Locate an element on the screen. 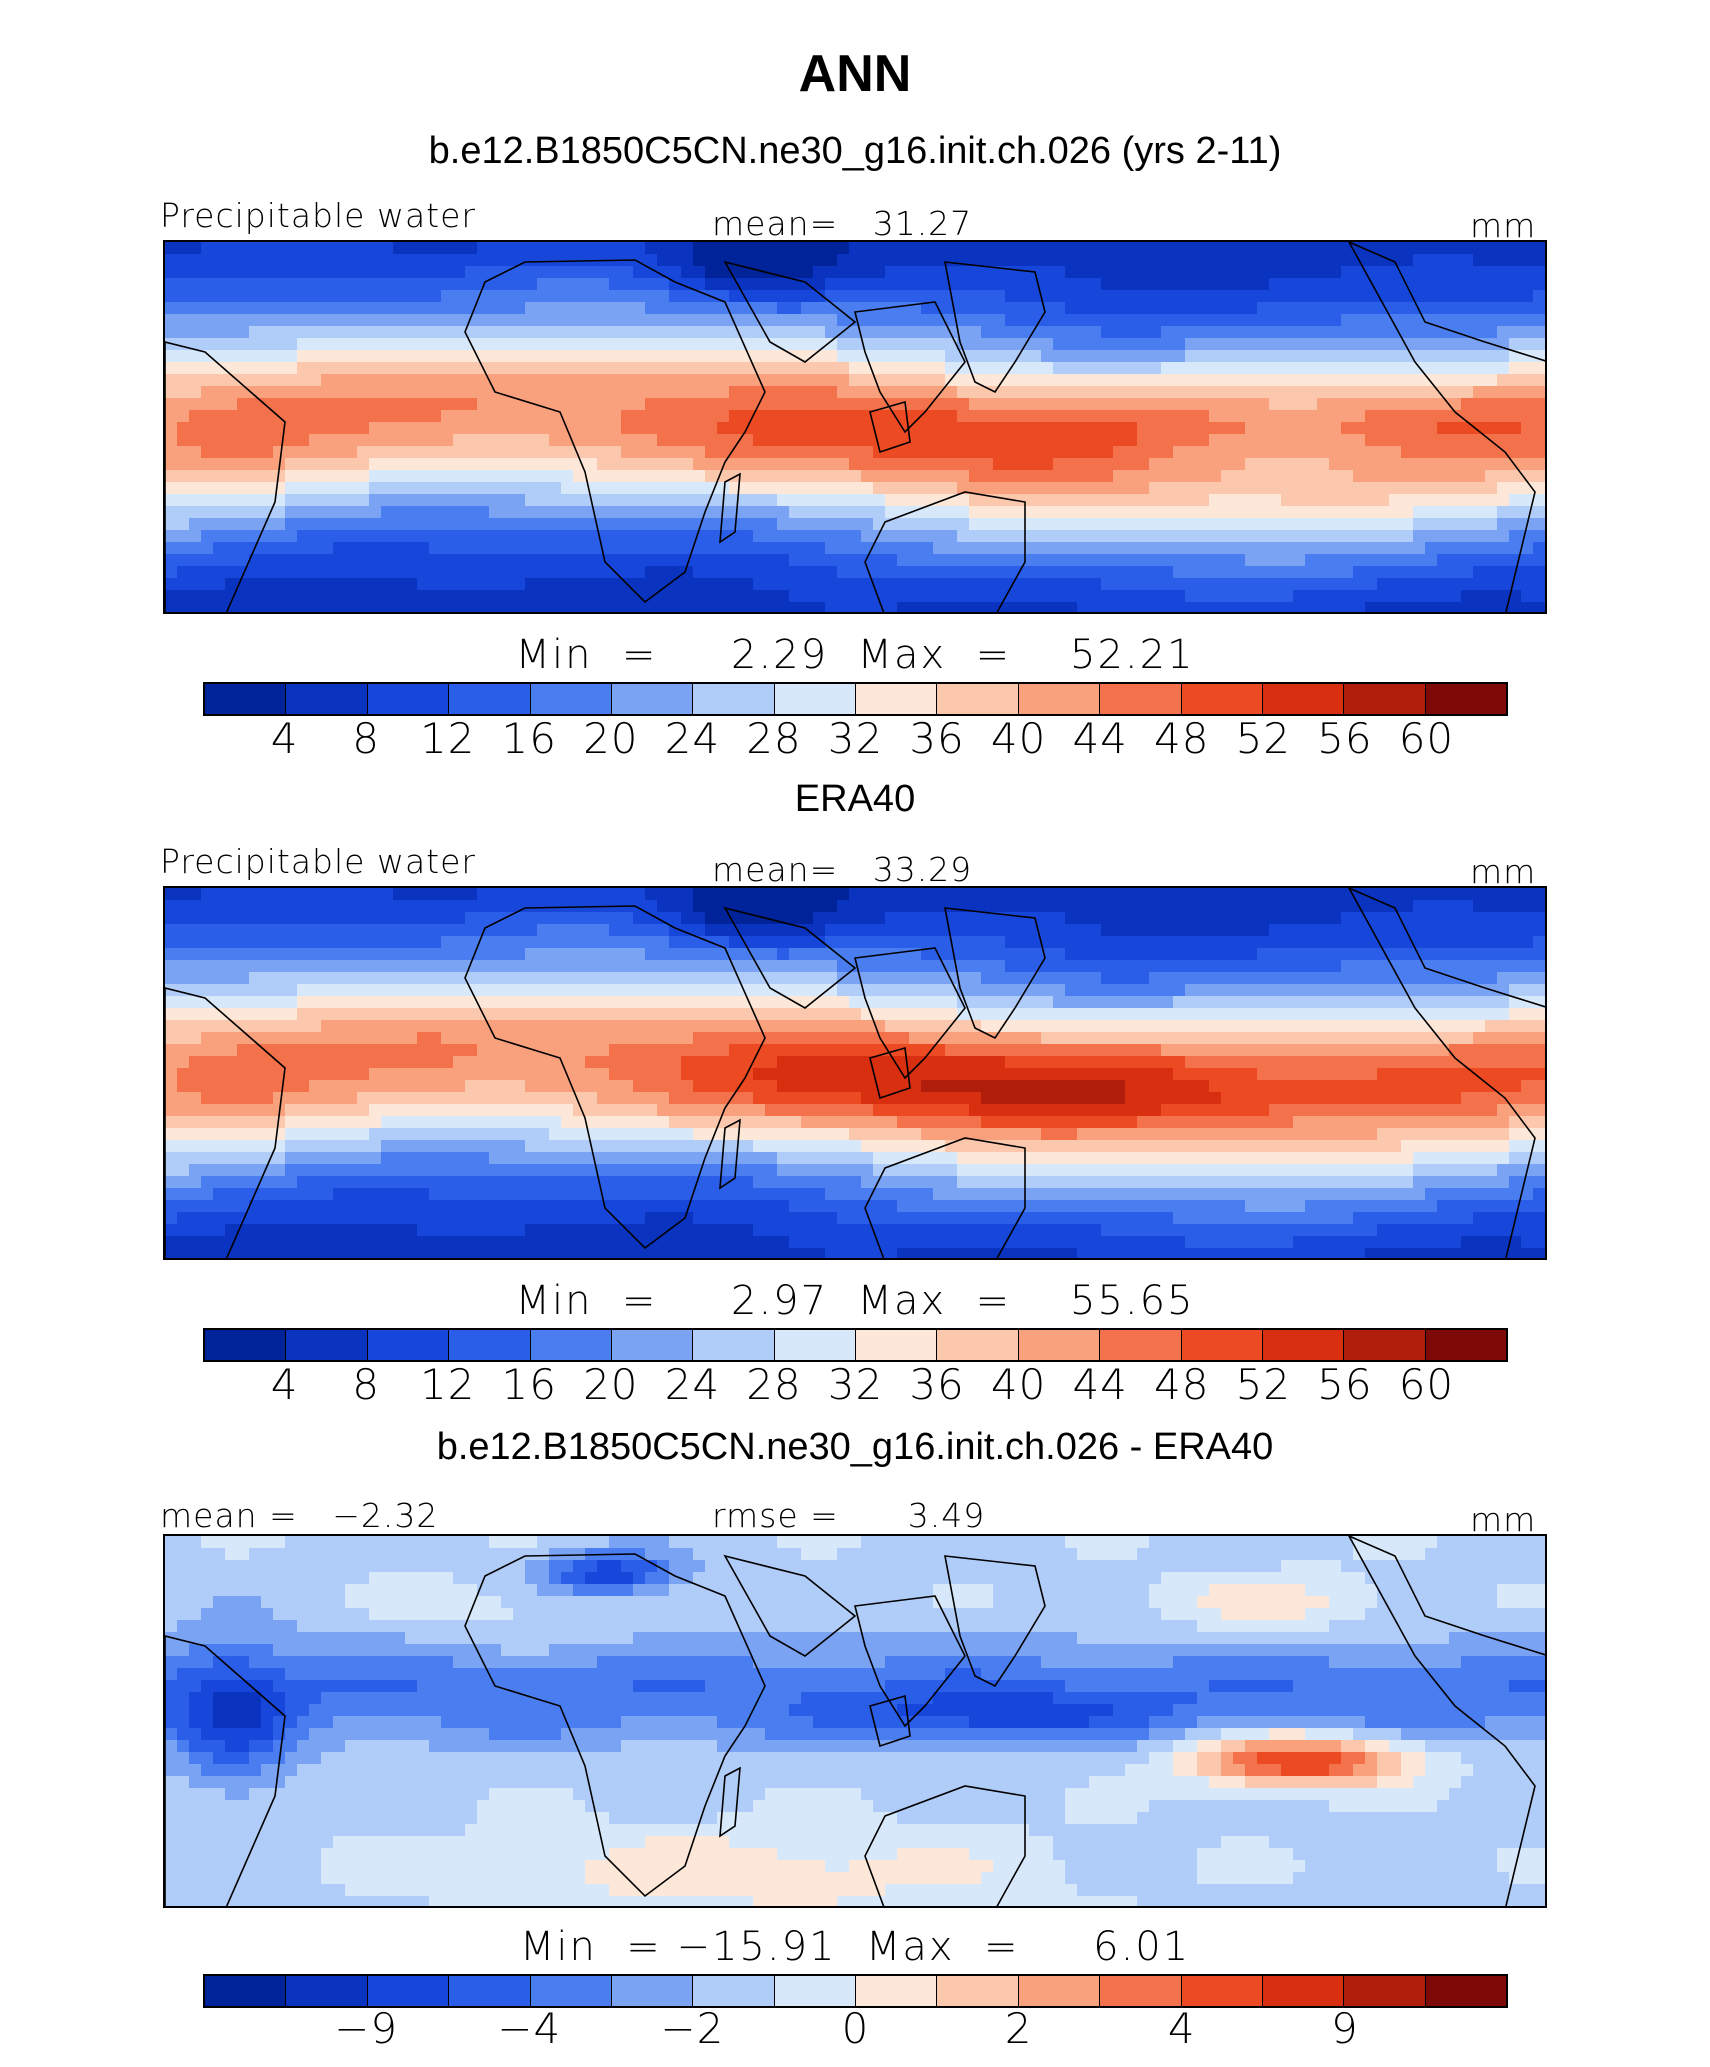 The image size is (1710, 2067). panel-1-colorbar-ticks: 4 8 12 16 20 24 28 32 36 40 44 48 52 56 60 is located at coordinates (855, 739).